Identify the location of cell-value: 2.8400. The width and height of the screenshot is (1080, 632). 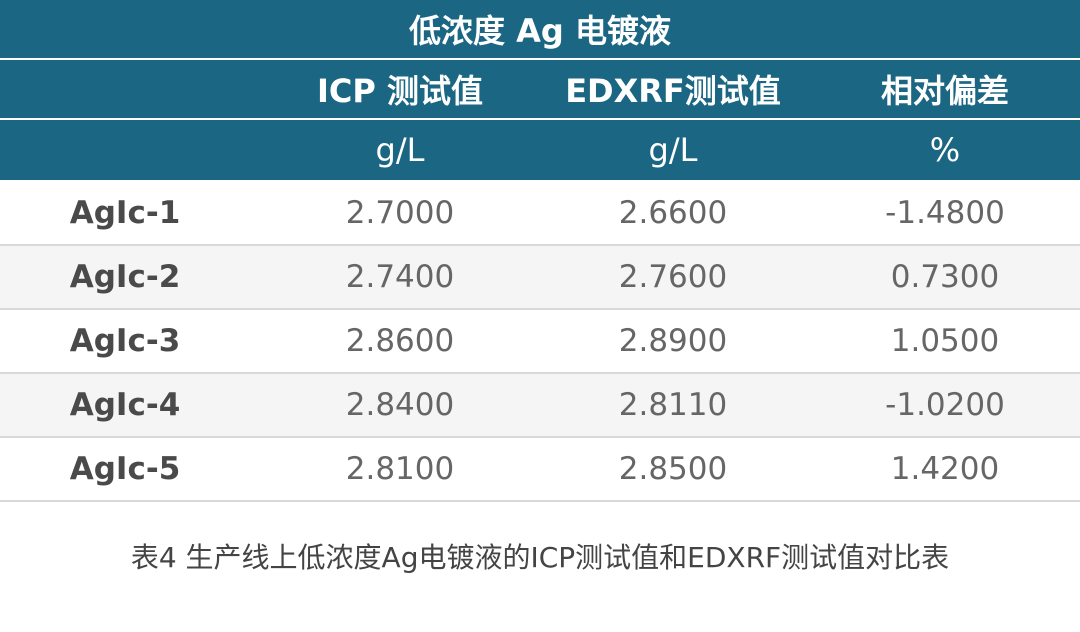
(400, 405).